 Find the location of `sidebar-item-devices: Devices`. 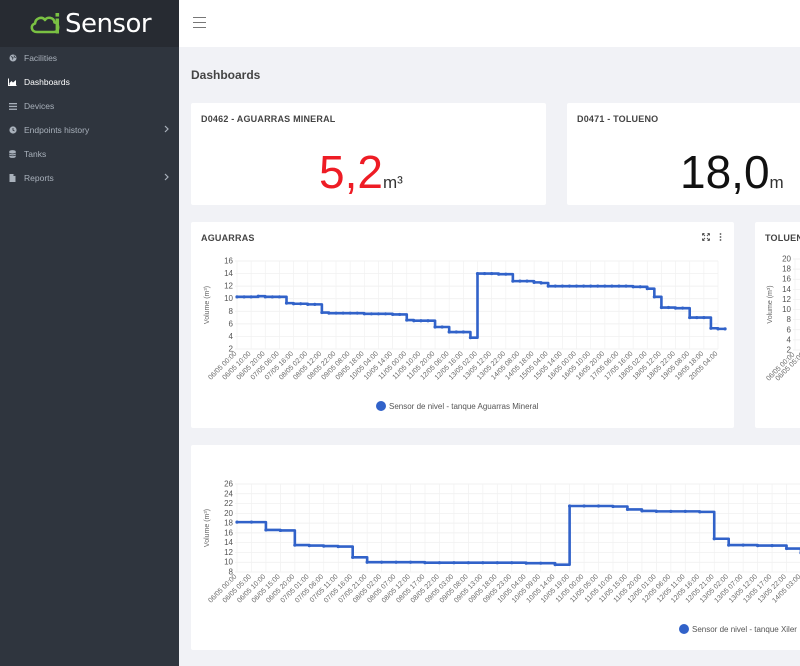

sidebar-item-devices: Devices is located at coordinates (89, 106).